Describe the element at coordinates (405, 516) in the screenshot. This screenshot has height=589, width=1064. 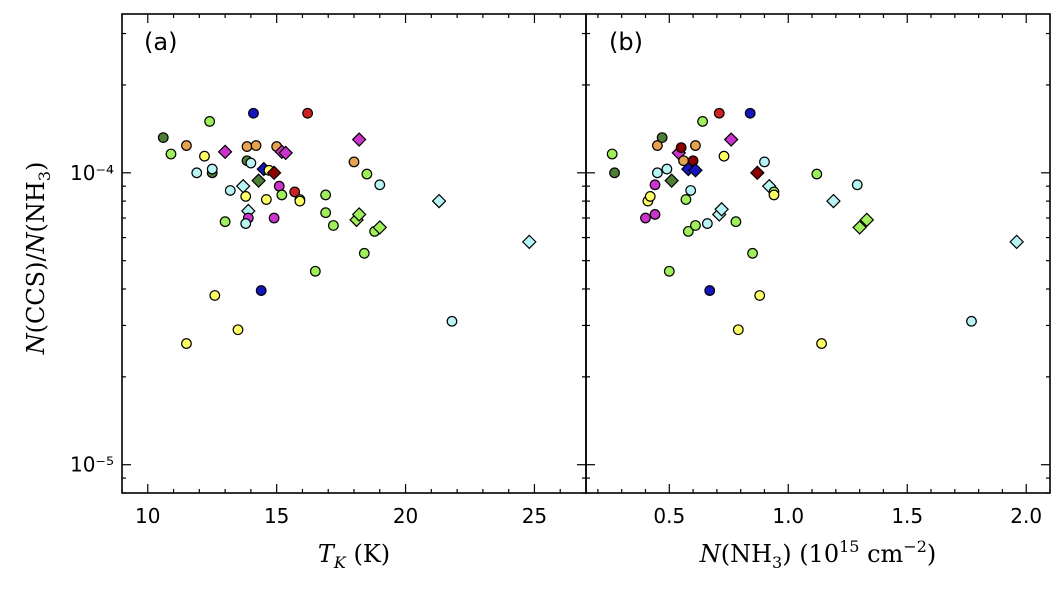
I see `x-tick-label: 20` at that location.